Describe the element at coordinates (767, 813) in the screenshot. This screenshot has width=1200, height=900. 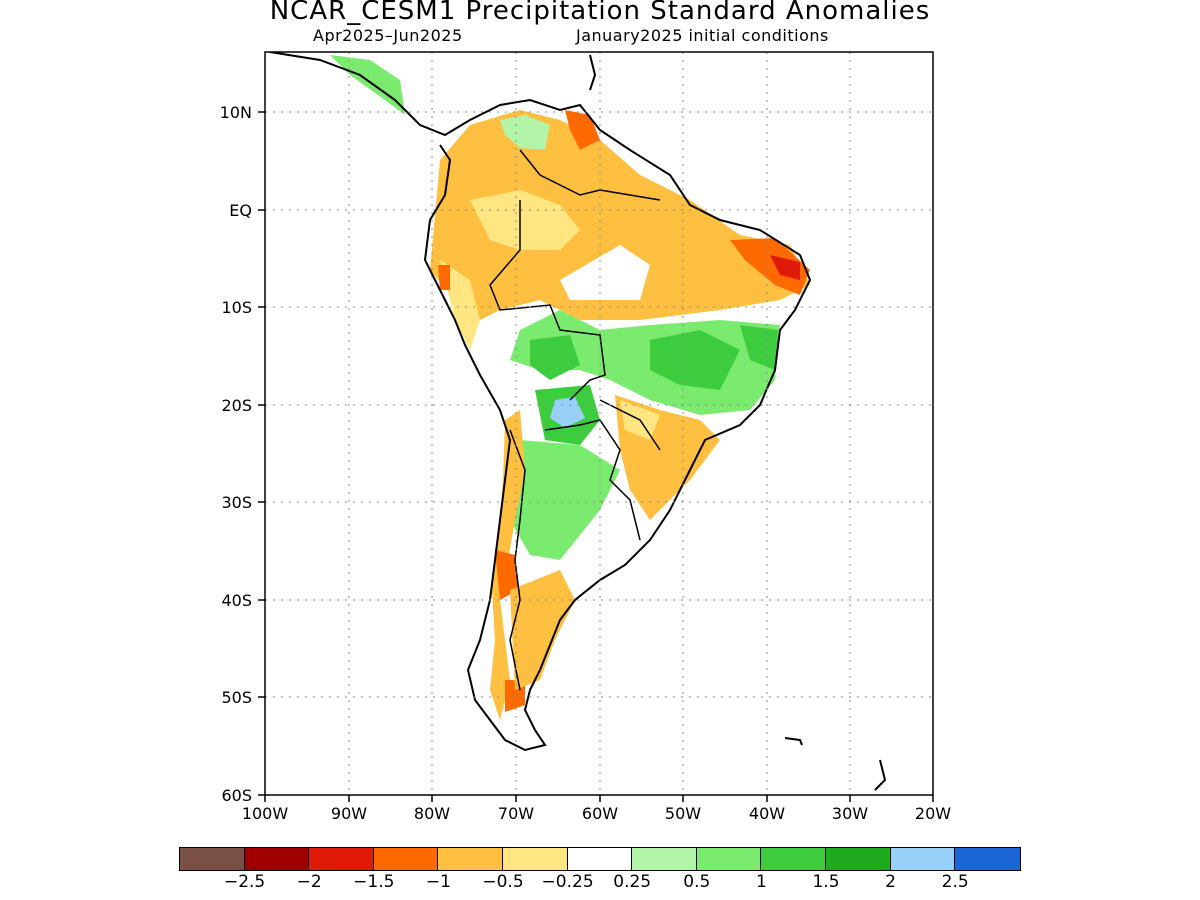
I see `lon-label: 40W` at that location.